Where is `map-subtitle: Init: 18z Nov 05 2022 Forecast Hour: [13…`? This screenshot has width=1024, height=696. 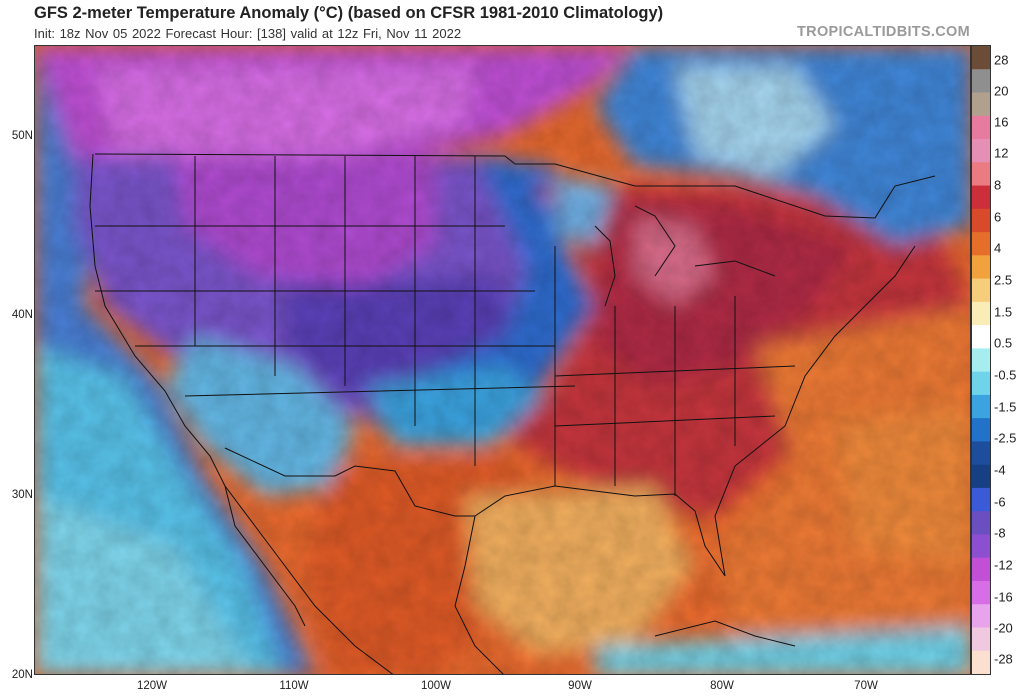
map-subtitle: Init: 18z Nov 05 2022 Forecast Hour: [13… is located at coordinates (247, 33).